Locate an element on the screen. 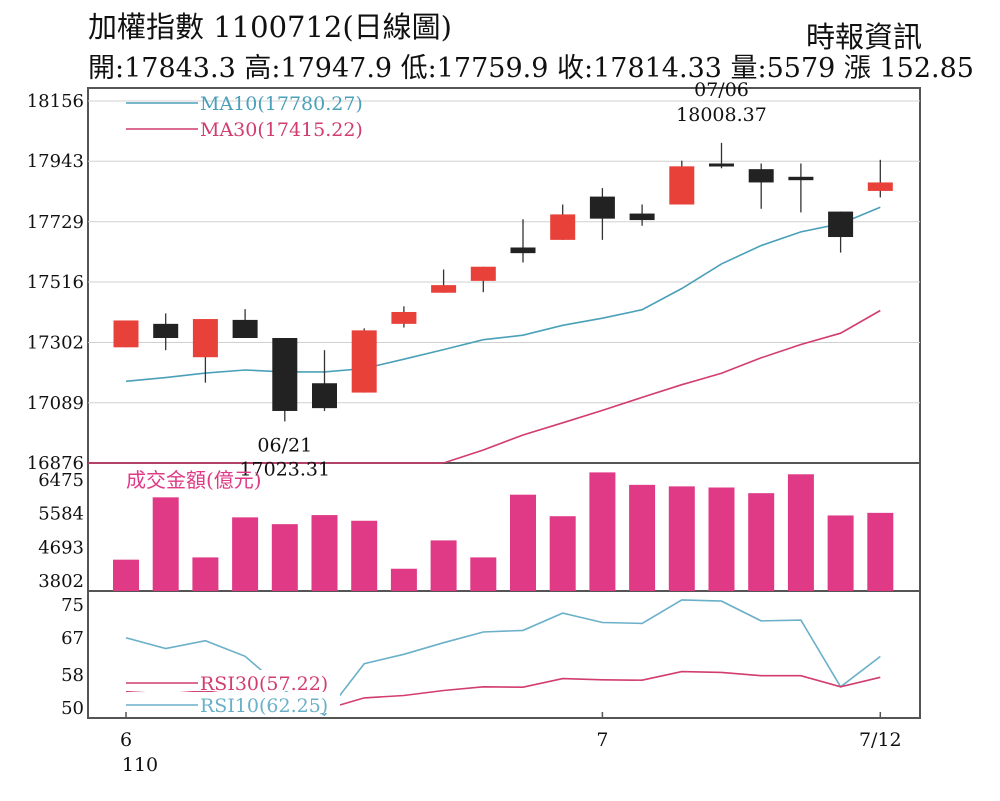  volume-tick-label: 5584 is located at coordinates (61, 514).